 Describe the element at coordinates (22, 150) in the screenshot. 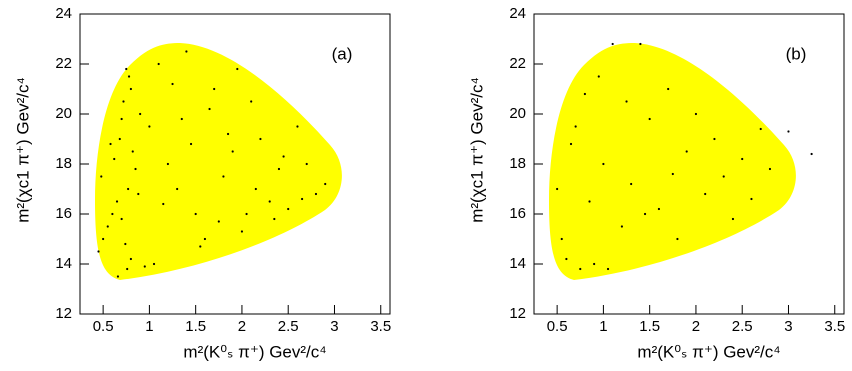

I see `y-axis-title: m²(χc1 π⁺) Gev²/c⁴` at that location.